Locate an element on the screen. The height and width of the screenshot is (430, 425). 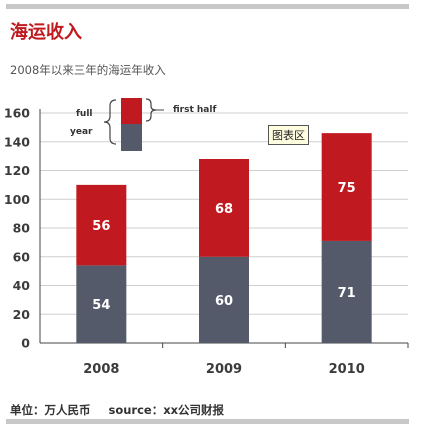
bar-first-half-2010 is located at coordinates (346, 187).